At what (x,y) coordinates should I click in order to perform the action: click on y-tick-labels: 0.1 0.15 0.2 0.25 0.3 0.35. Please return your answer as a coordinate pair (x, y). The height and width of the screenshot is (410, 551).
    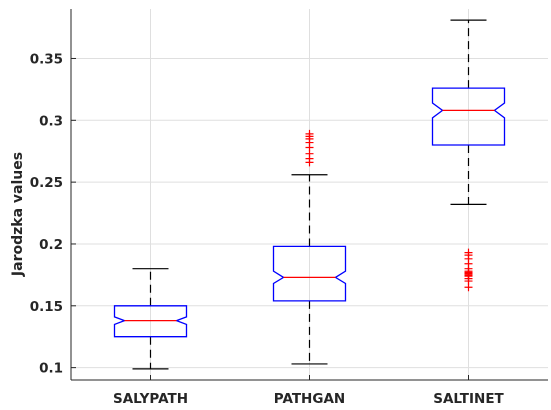
    Looking at the image, I should click on (46, 213).